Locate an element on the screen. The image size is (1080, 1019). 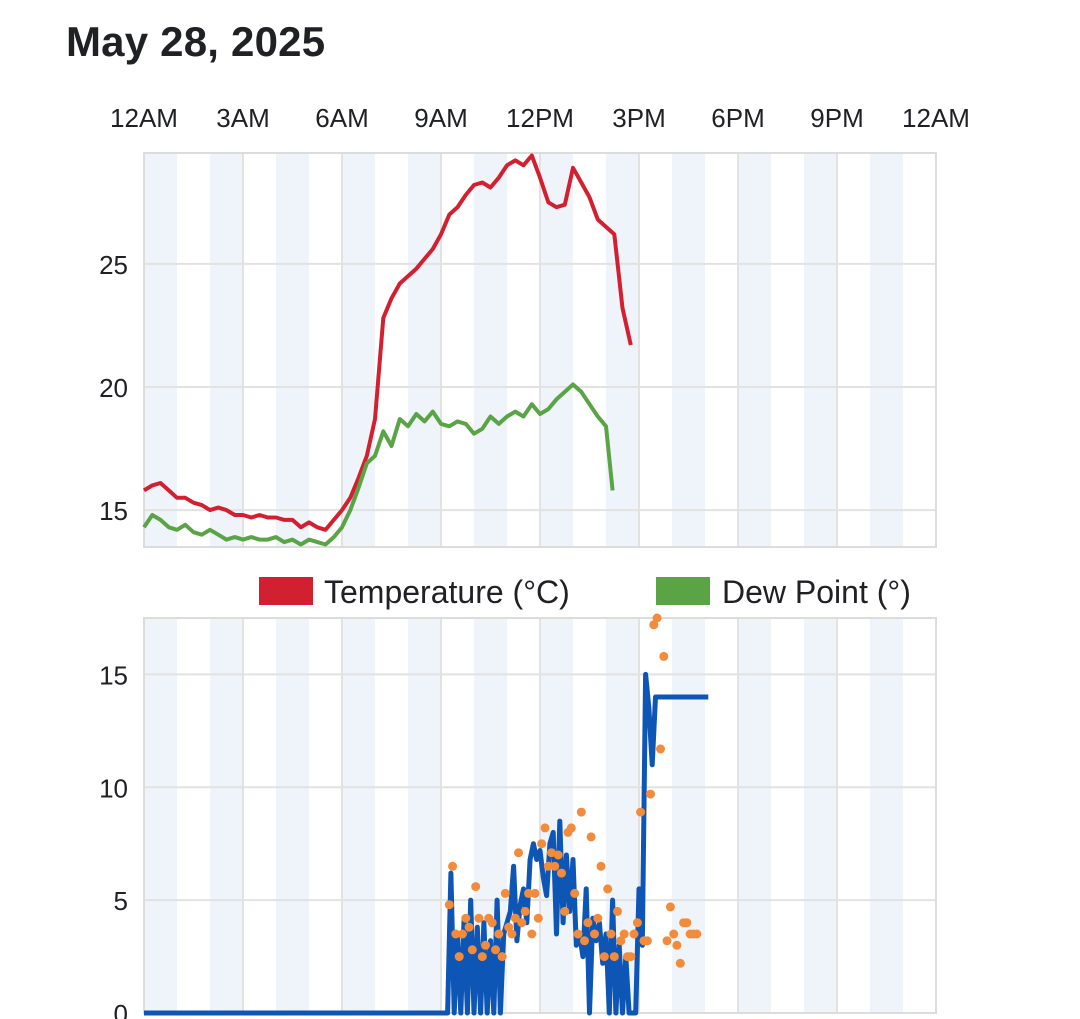
x-tick-label: 3AM is located at coordinates (242, 118).